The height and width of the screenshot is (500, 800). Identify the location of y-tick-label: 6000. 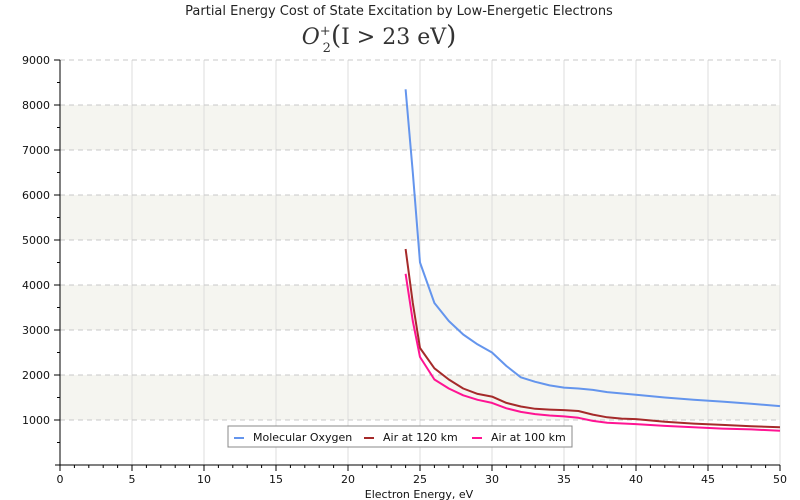
(36, 195).